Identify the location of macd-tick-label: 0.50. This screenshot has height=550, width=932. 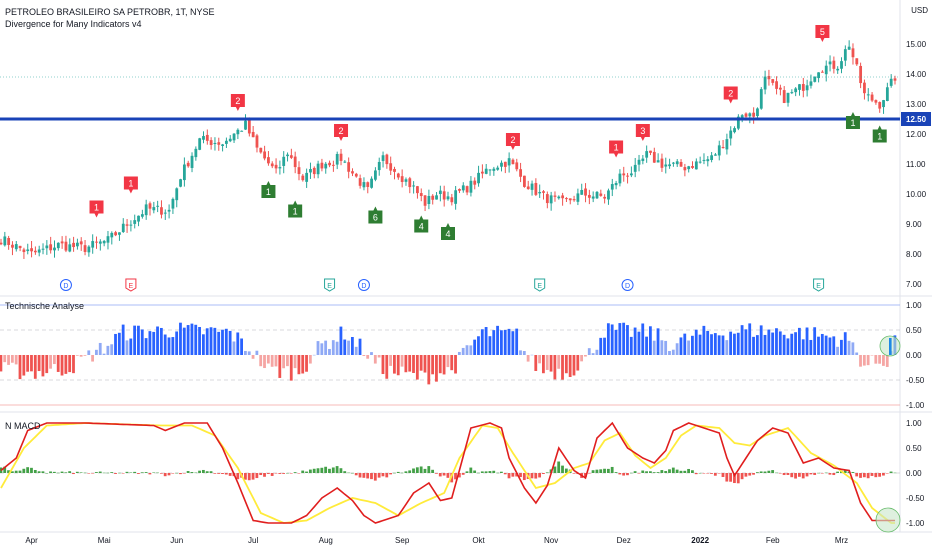
(914, 448).